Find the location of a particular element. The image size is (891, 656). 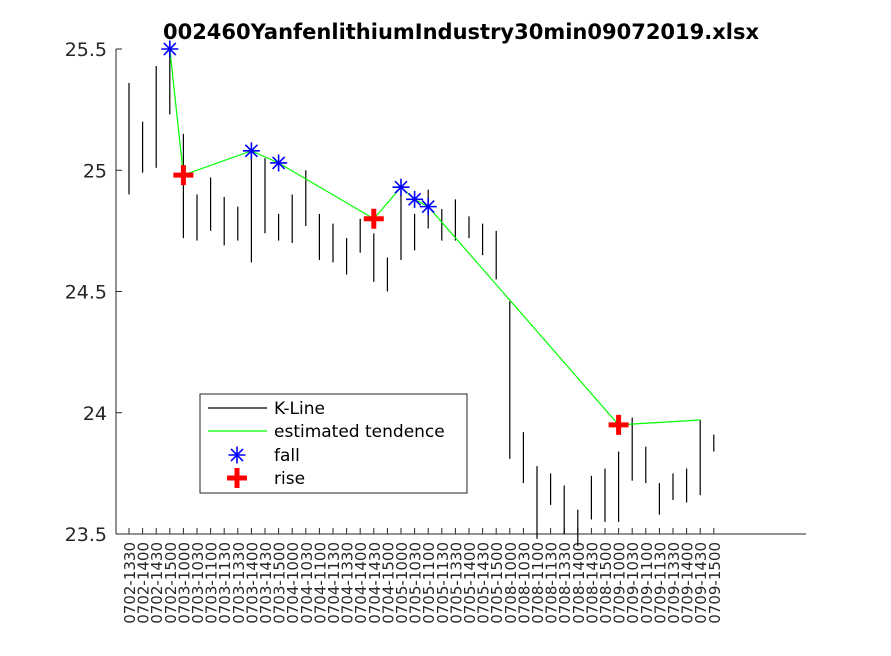

x-tick-label: 0705-1030 is located at coordinates (416, 583).